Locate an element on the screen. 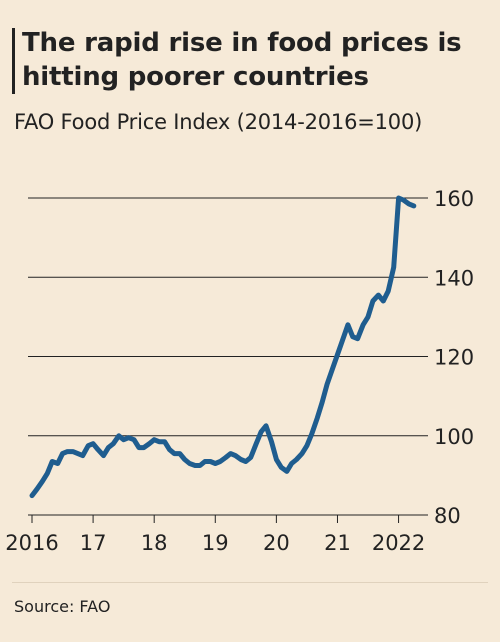  y-tick-label-100: 100 is located at coordinates (454, 437).